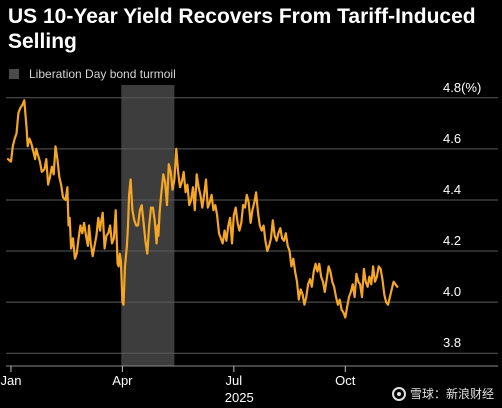 This screenshot has width=502, height=408. Describe the element at coordinates (452, 138) in the screenshot. I see `y-tick-label: 4.6` at that location.